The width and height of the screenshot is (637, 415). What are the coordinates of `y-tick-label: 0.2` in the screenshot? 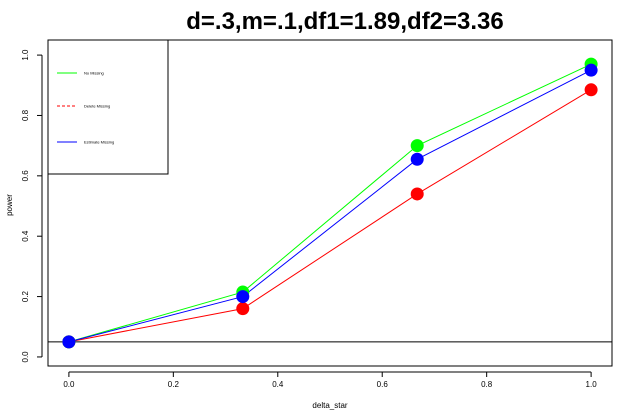 It's located at (25, 296).